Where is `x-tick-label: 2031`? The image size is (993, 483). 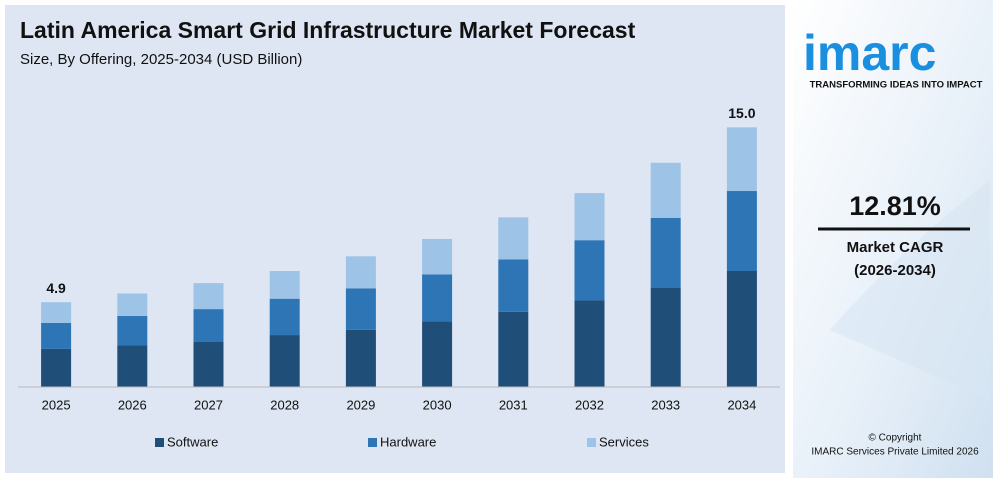 x-tick-label: 2031 is located at coordinates (513, 404).